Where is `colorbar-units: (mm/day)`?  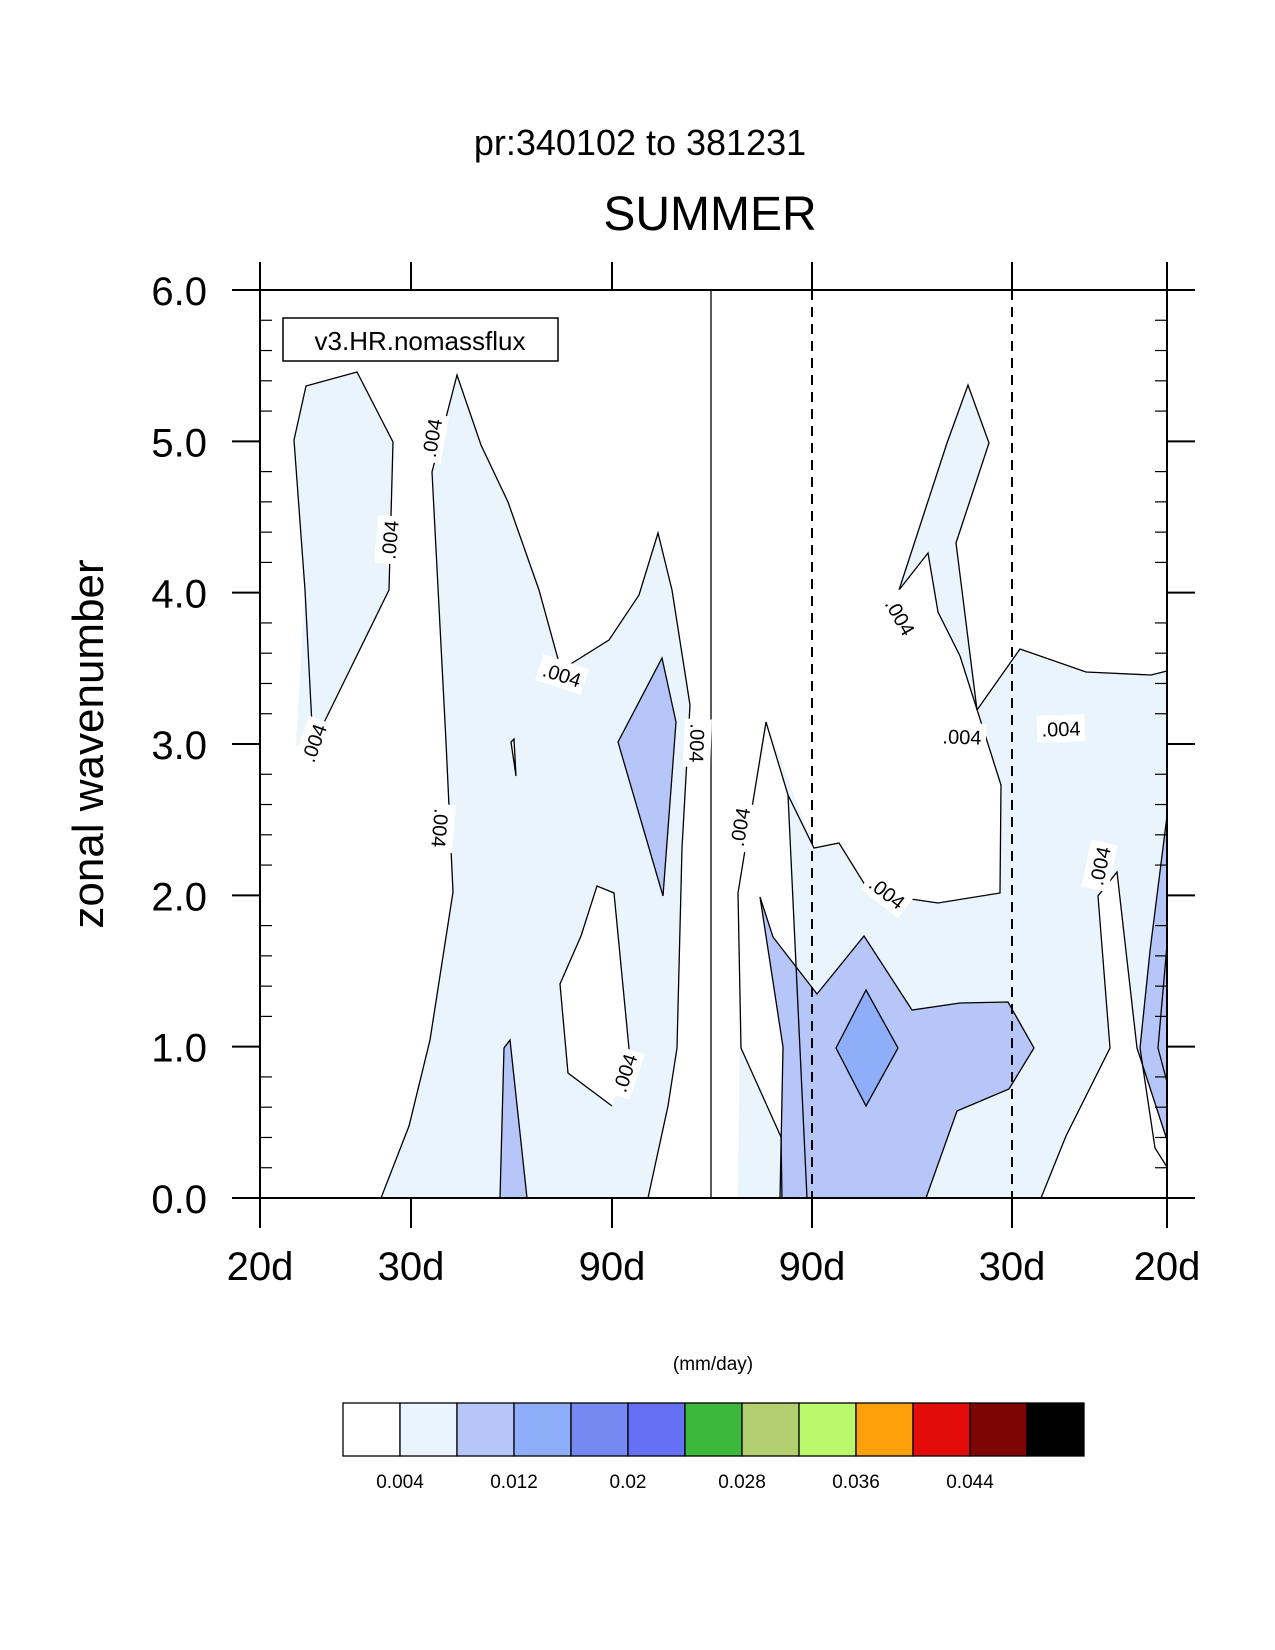 colorbar-units: (mm/day) is located at coordinates (713, 1364).